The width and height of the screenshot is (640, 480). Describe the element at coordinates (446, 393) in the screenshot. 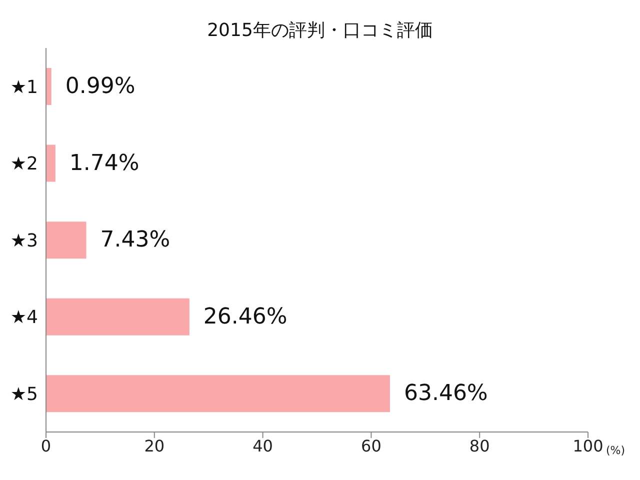

I see `data-label: 63.46%` at that location.